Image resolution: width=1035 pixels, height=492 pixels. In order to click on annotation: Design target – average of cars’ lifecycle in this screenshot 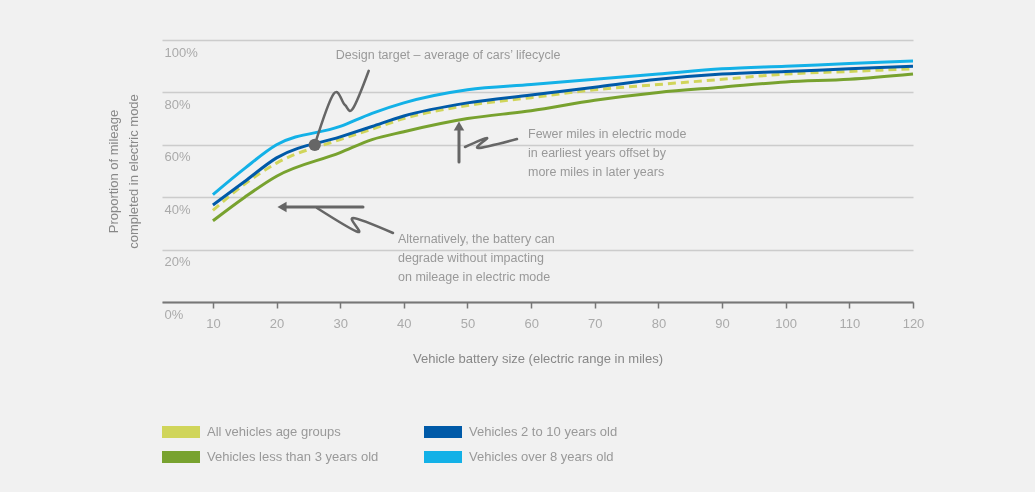, I will do `click(448, 54)`.